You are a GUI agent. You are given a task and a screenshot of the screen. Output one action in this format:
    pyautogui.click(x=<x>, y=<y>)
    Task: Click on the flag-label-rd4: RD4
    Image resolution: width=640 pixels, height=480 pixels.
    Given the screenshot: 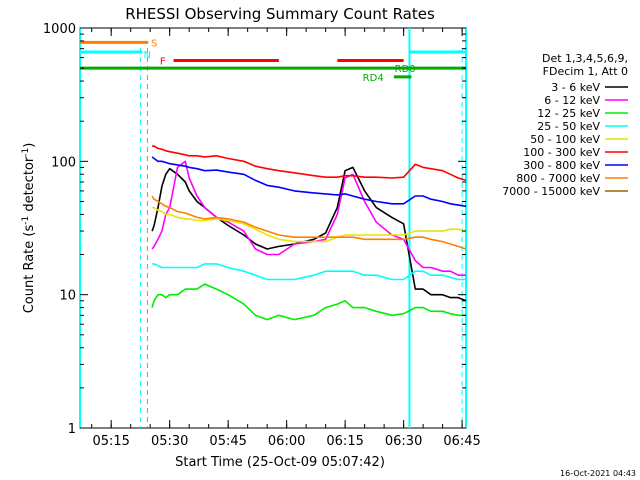 What is the action you would take?
    pyautogui.click(x=373, y=78)
    